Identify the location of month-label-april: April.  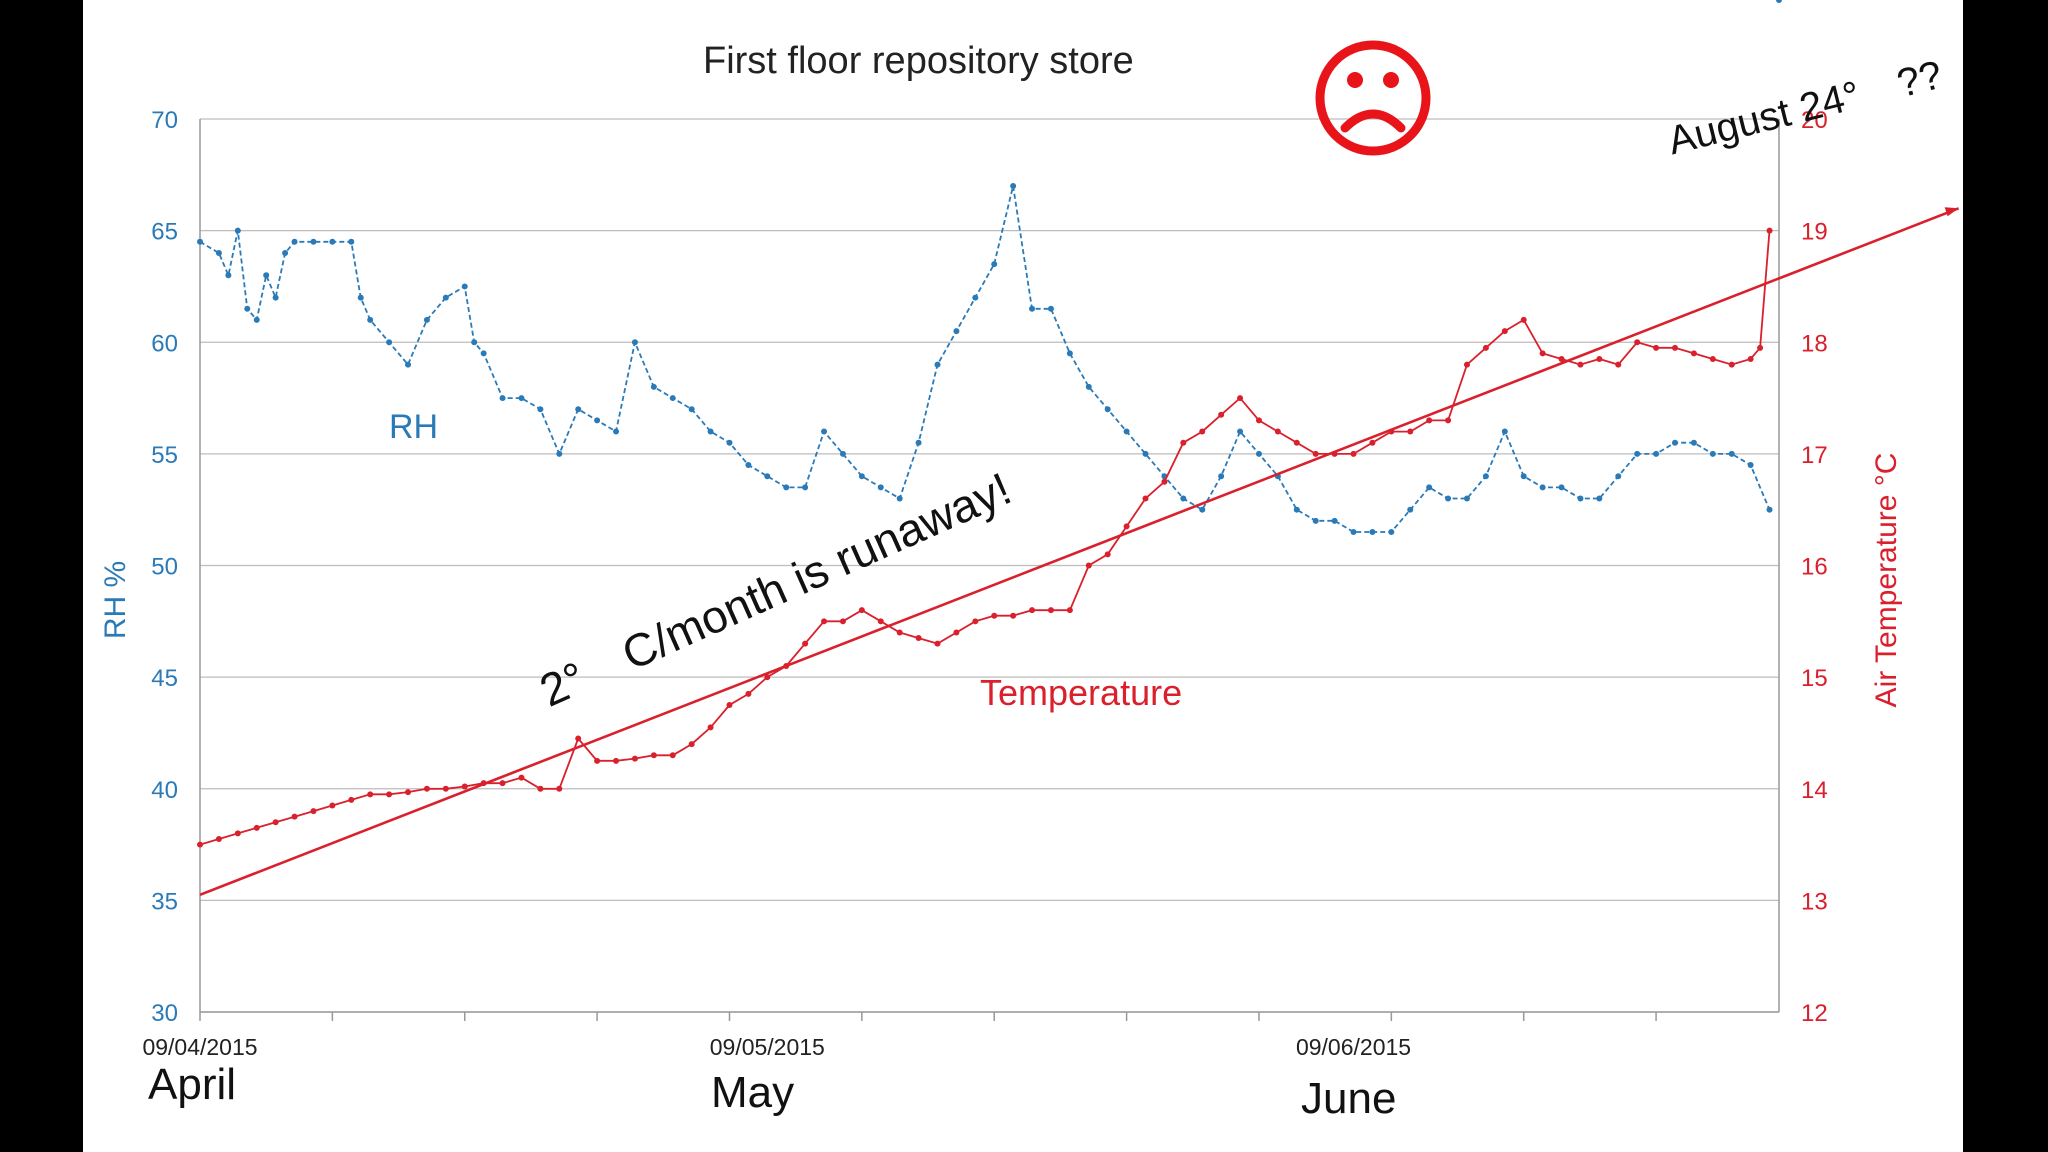
(192, 1084).